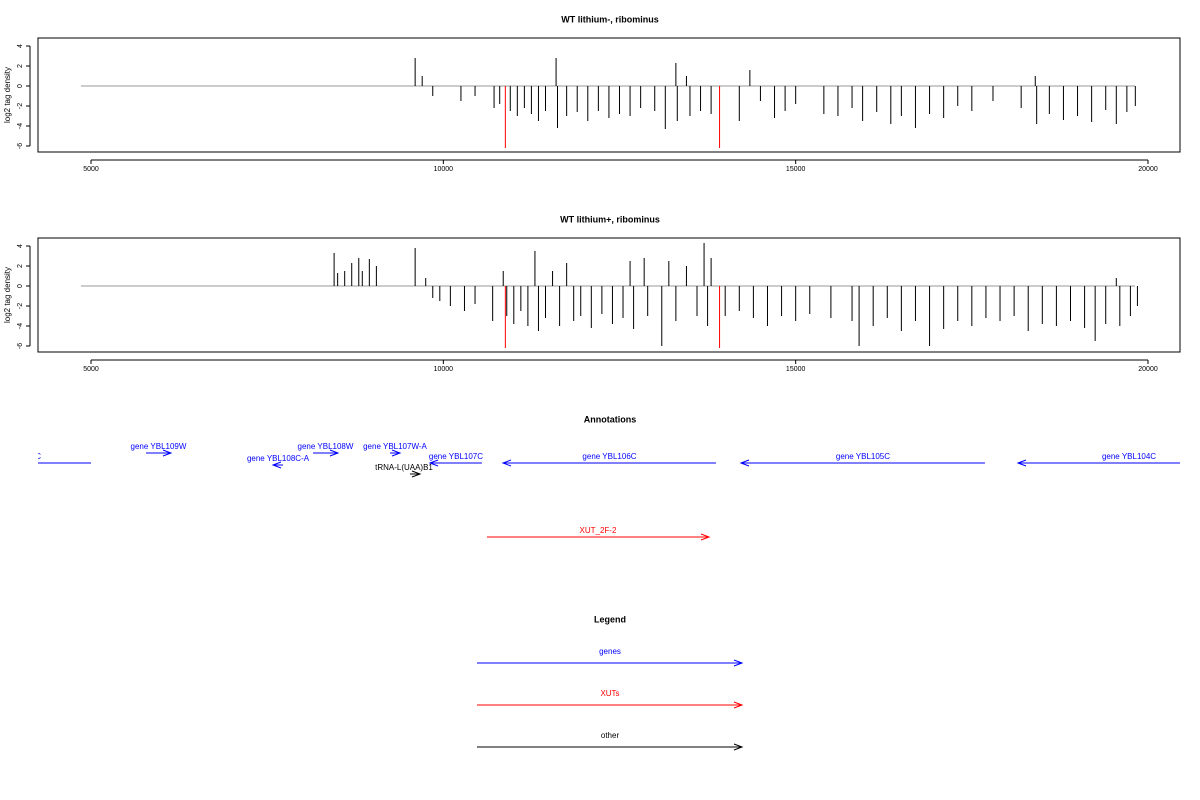 The width and height of the screenshot is (1200, 800). Describe the element at coordinates (610, 619) in the screenshot. I see `legend-title: Legend` at that location.